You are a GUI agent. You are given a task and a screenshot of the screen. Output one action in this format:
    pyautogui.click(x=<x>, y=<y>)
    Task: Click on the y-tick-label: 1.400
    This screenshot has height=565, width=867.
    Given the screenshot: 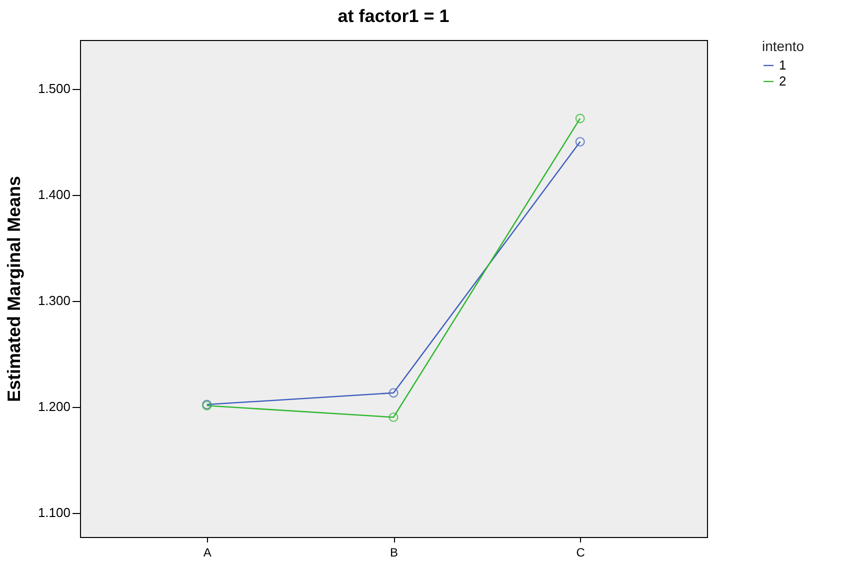 What is the action you would take?
    pyautogui.click(x=54, y=194)
    